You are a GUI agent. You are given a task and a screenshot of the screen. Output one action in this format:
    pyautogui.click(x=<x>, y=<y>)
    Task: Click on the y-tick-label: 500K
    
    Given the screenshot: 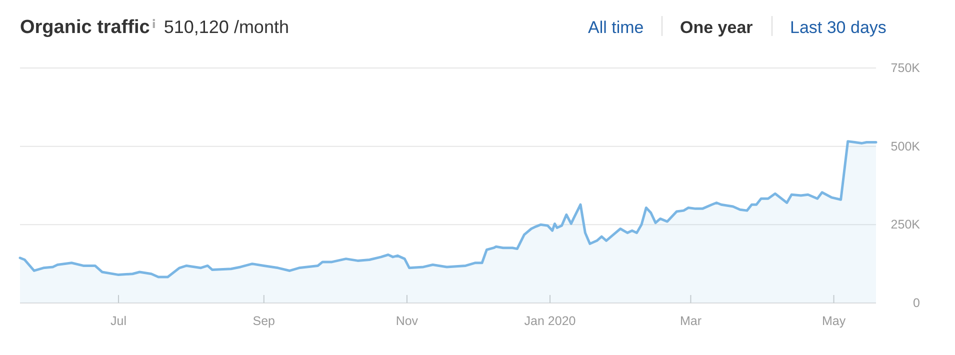 What is the action you would take?
    pyautogui.click(x=905, y=146)
    